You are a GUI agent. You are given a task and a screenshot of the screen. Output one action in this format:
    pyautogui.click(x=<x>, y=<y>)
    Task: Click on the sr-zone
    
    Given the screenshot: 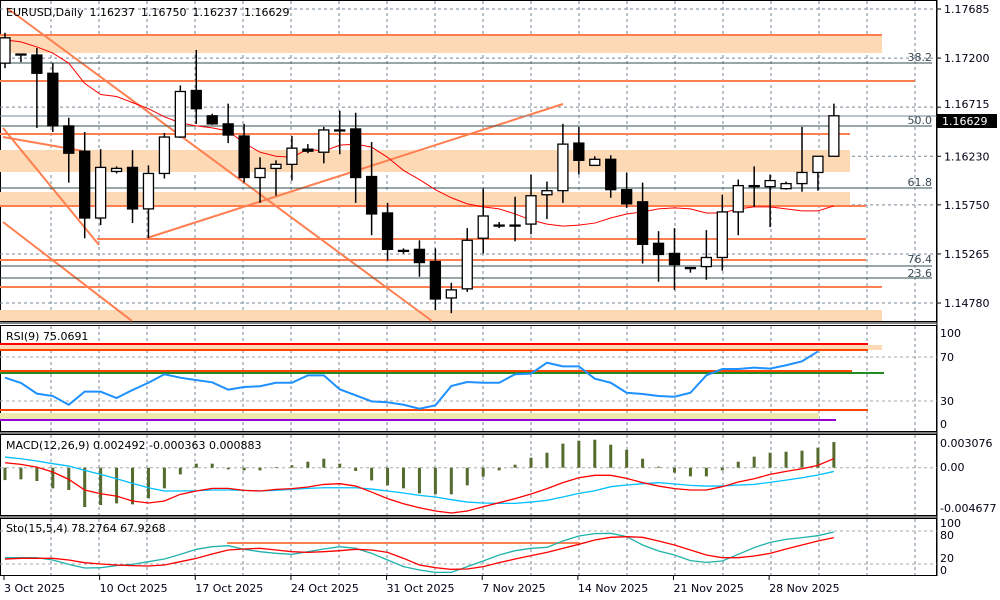 What is the action you would take?
    pyautogui.click(x=425, y=161)
    